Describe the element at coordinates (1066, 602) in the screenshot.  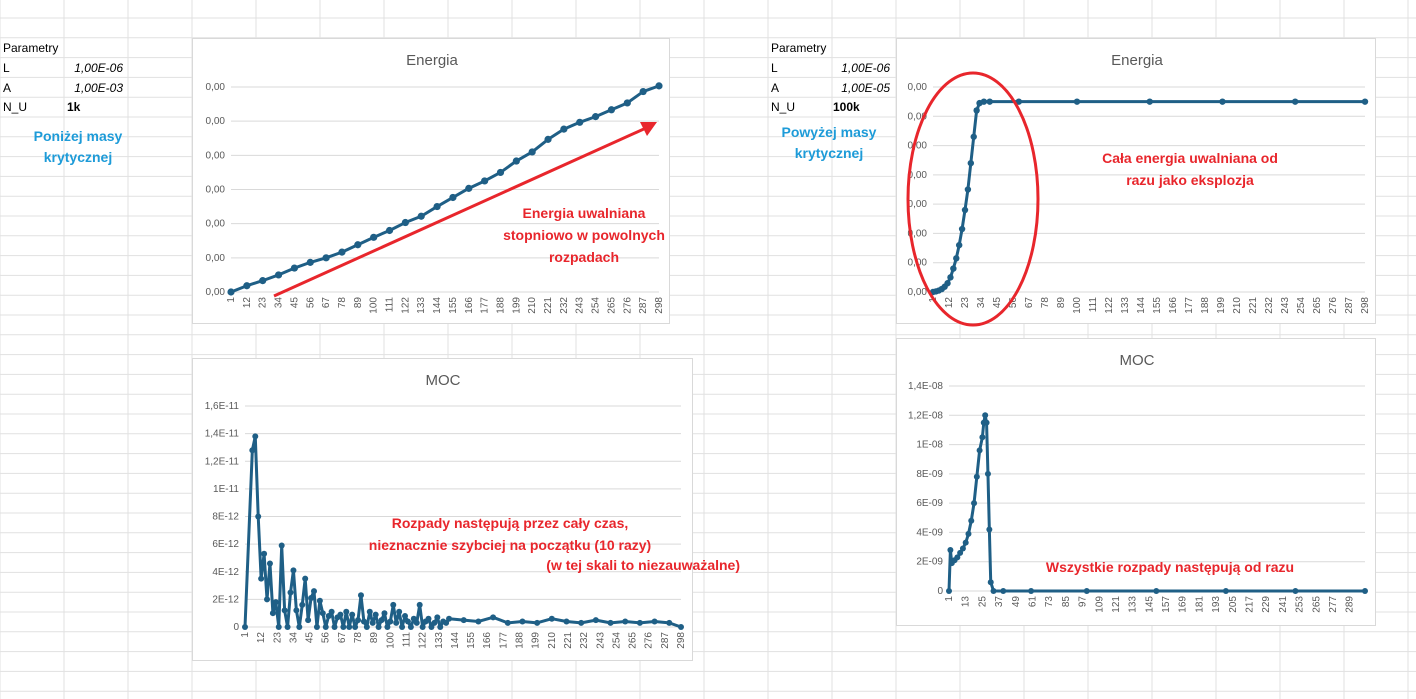
I see `x-tick-label: 85` at that location.